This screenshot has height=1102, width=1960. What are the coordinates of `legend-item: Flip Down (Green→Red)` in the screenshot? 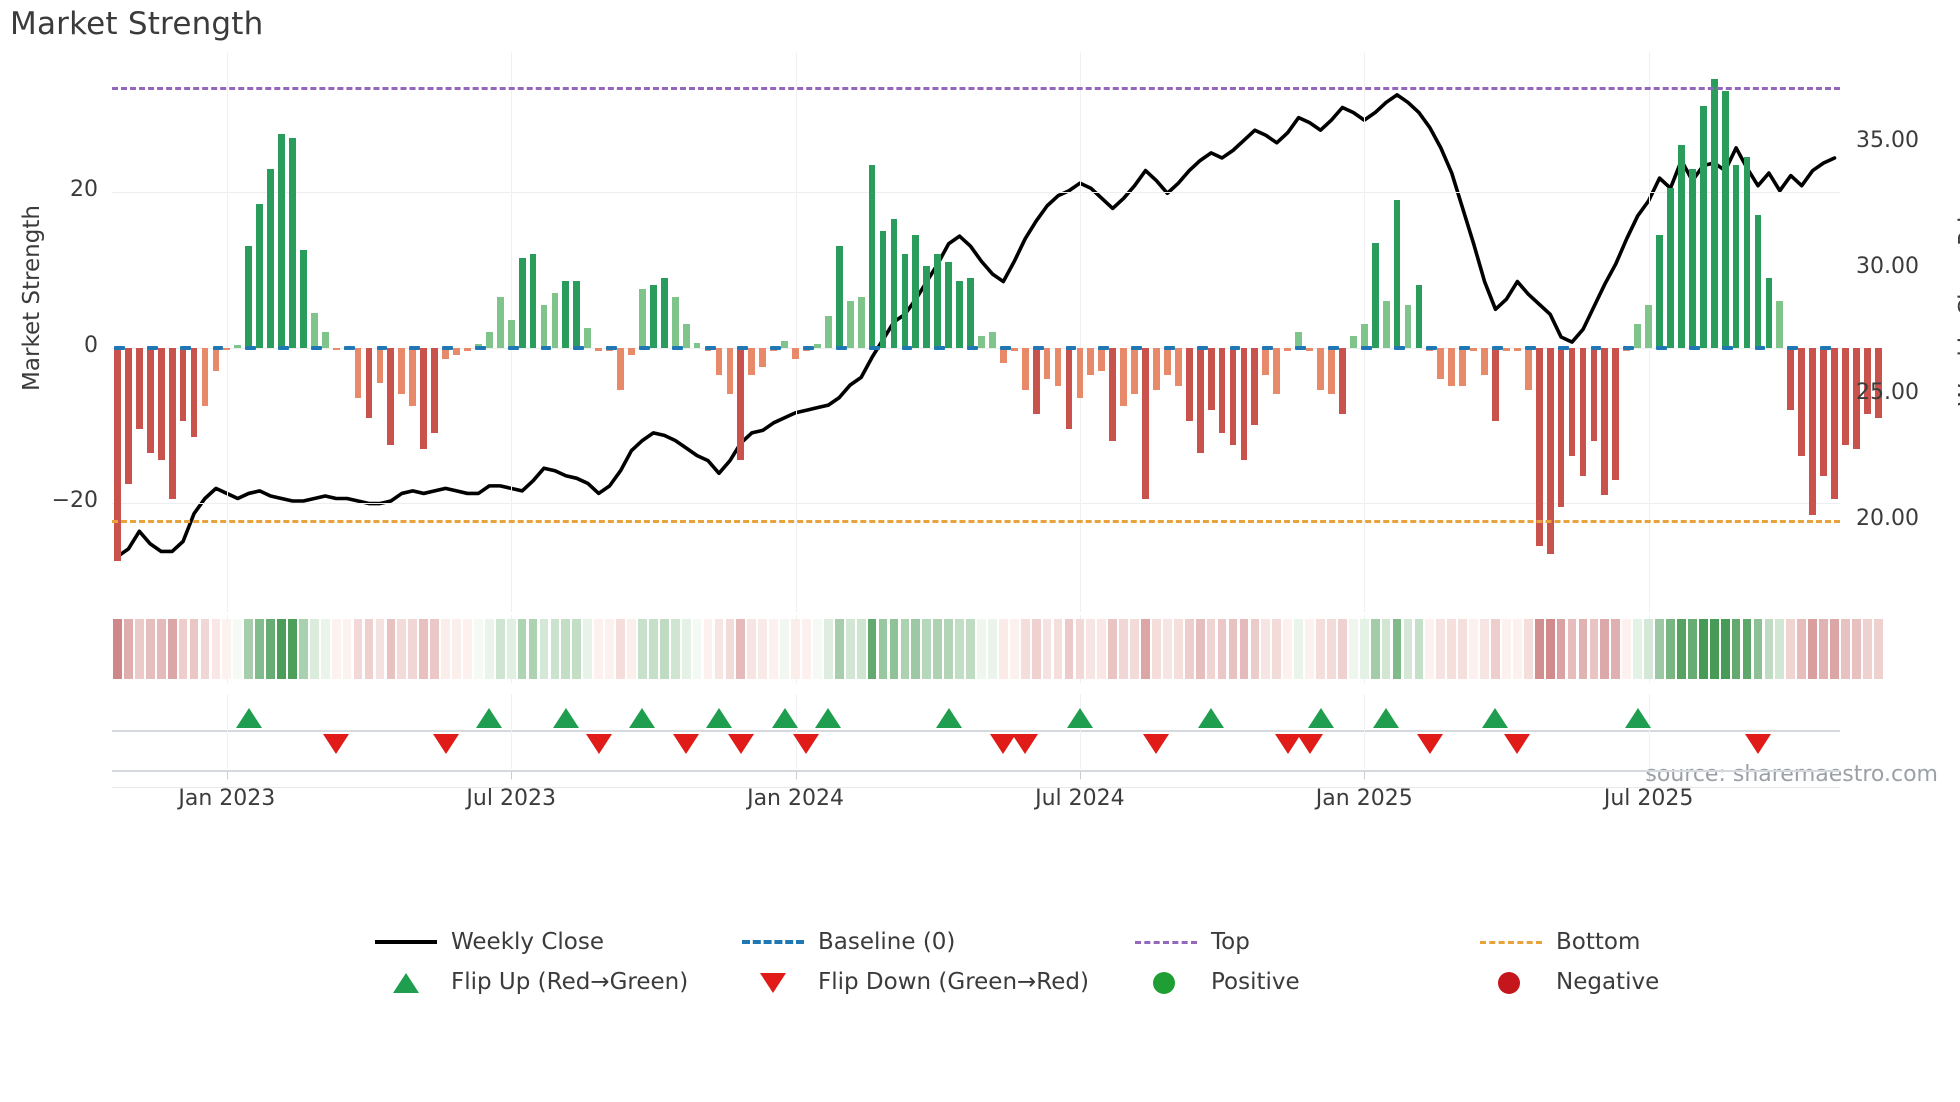 It's located at (915, 982).